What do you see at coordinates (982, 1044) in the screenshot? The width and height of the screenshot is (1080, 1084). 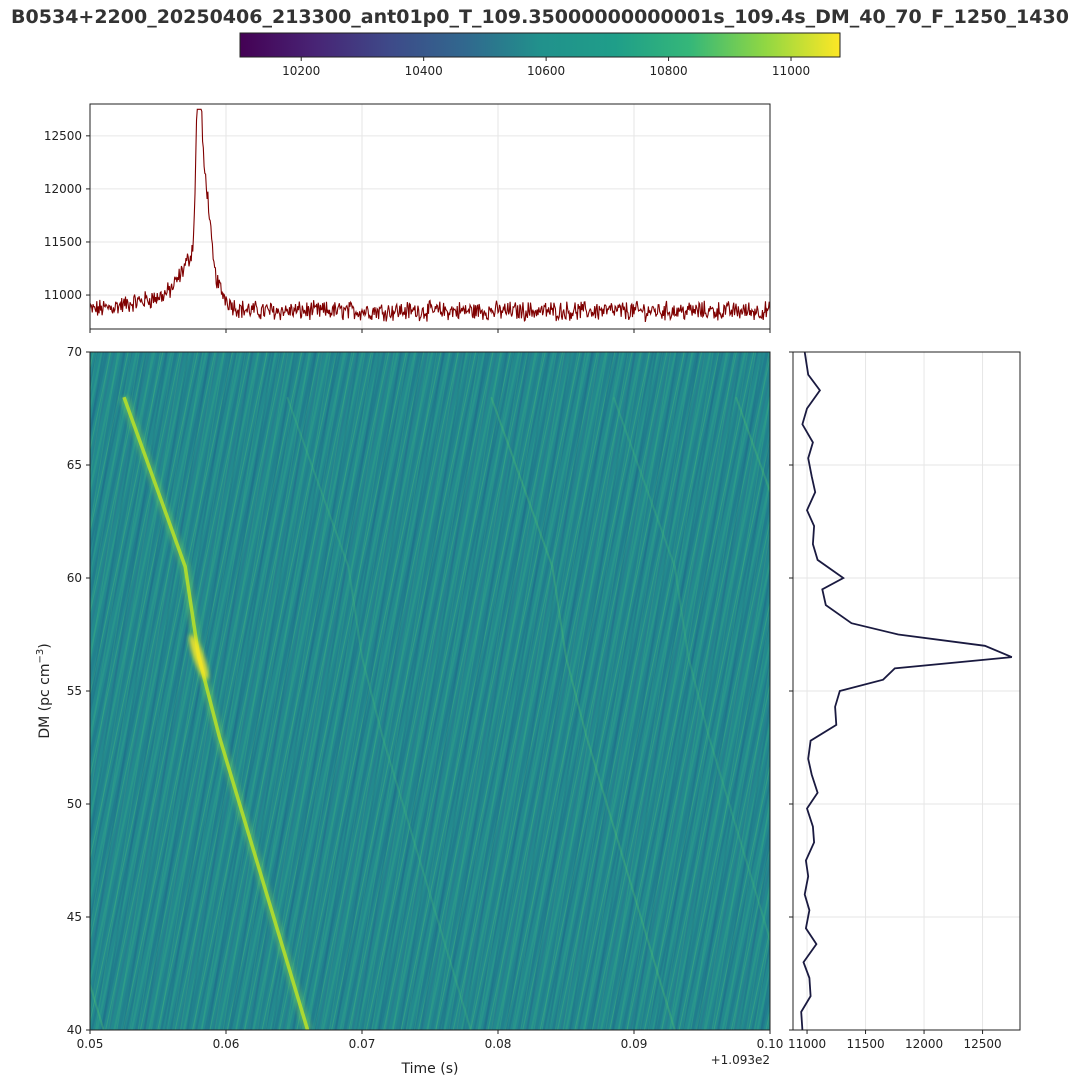 I see `dm-curve-tick-label: 12500` at bounding box center [982, 1044].